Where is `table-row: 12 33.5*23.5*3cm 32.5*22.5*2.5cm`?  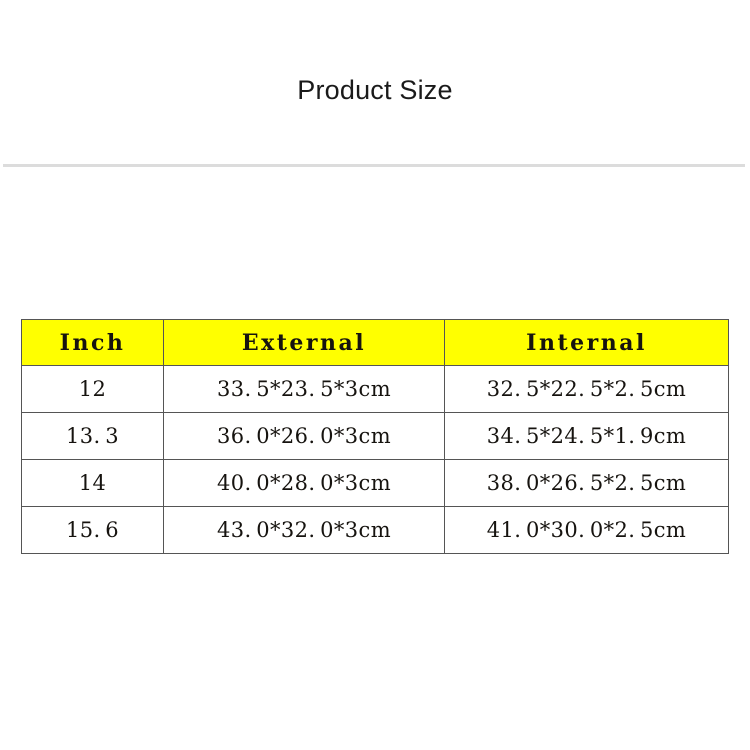 table-row: 12 33.5*23.5*3cm 32.5*22.5*2.5cm is located at coordinates (375, 389).